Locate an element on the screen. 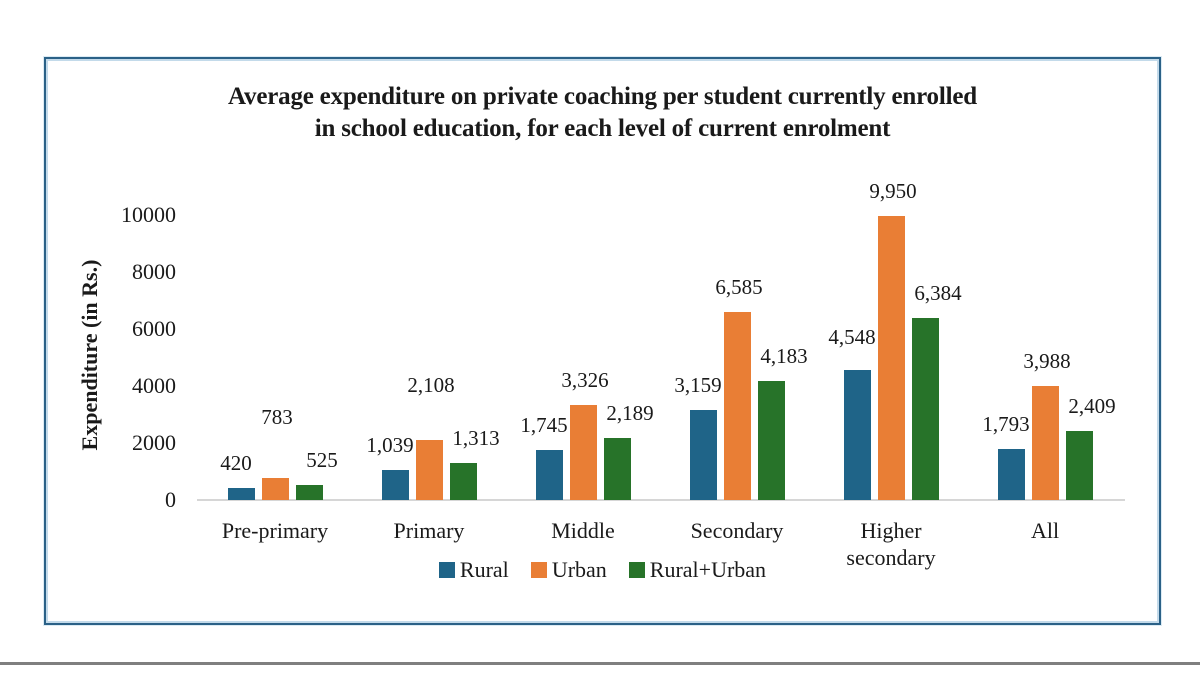  data-label: 4,548 is located at coordinates (852, 337).